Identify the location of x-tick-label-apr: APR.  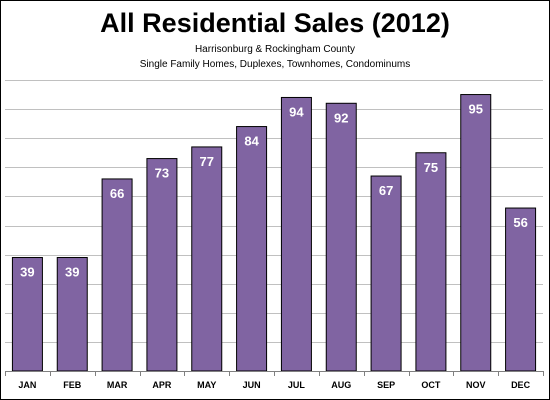
(162, 385).